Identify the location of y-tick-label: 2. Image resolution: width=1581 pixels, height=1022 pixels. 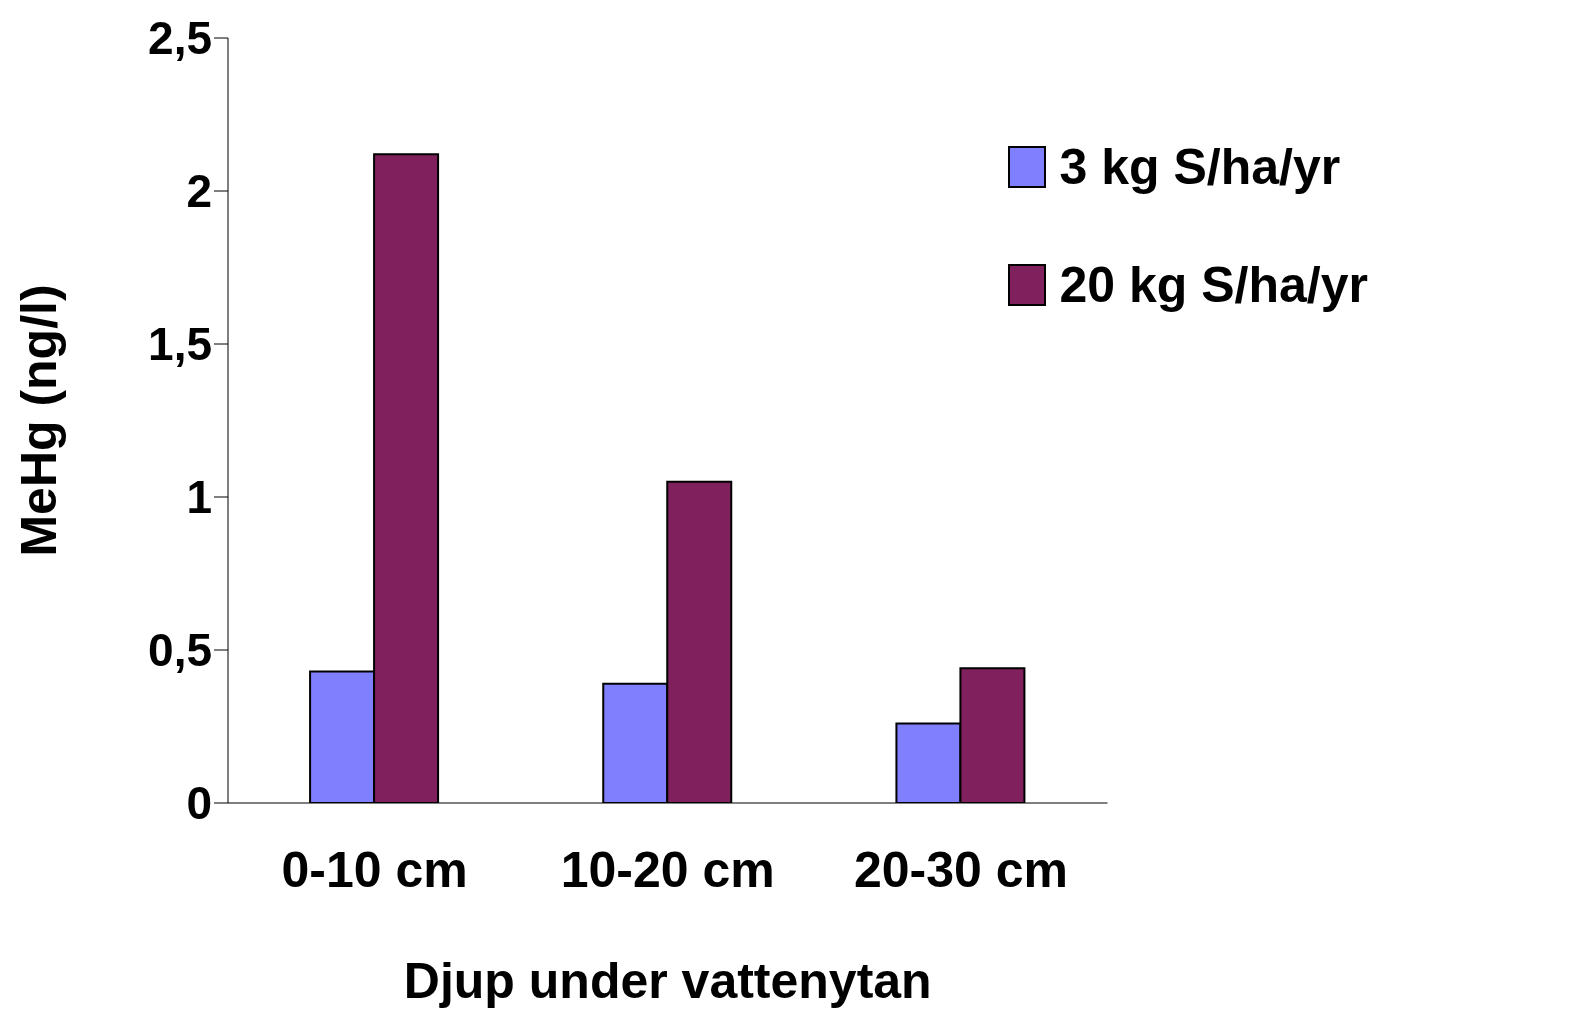
(199, 191).